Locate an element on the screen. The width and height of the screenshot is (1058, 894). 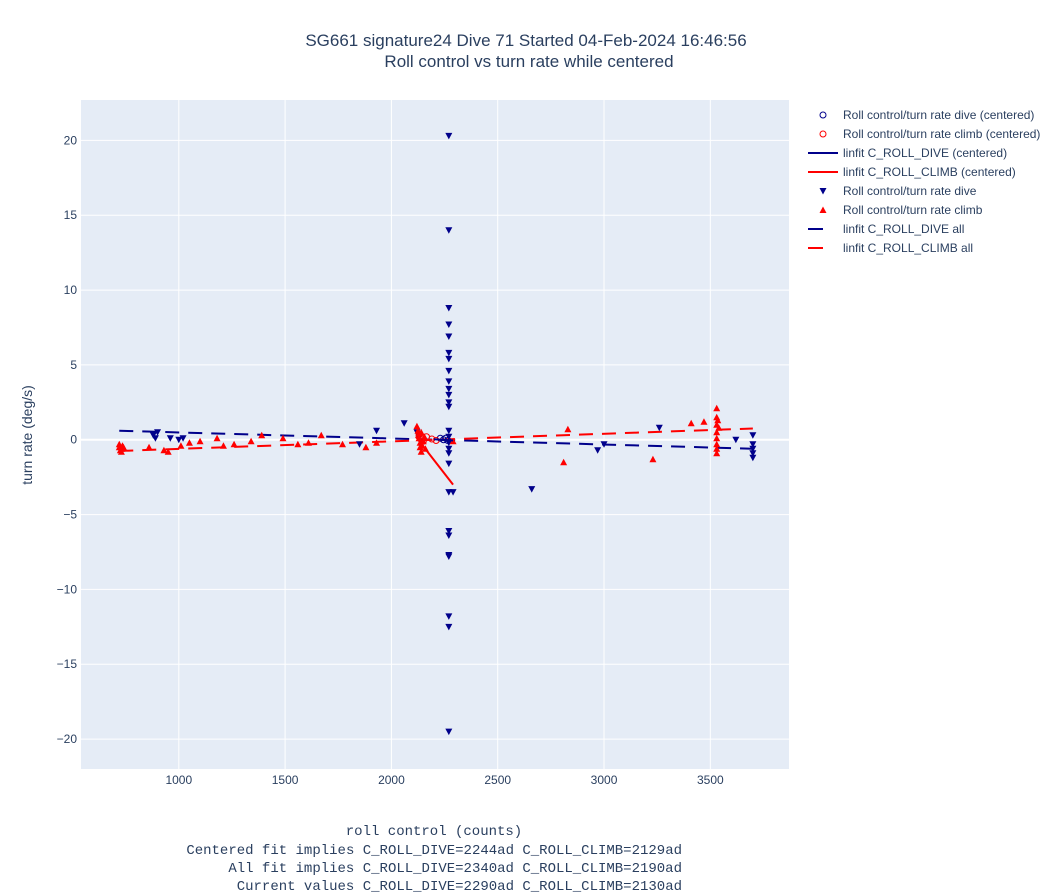
legend-label: Roll control/turn rate climb is located at coordinates (913, 210).